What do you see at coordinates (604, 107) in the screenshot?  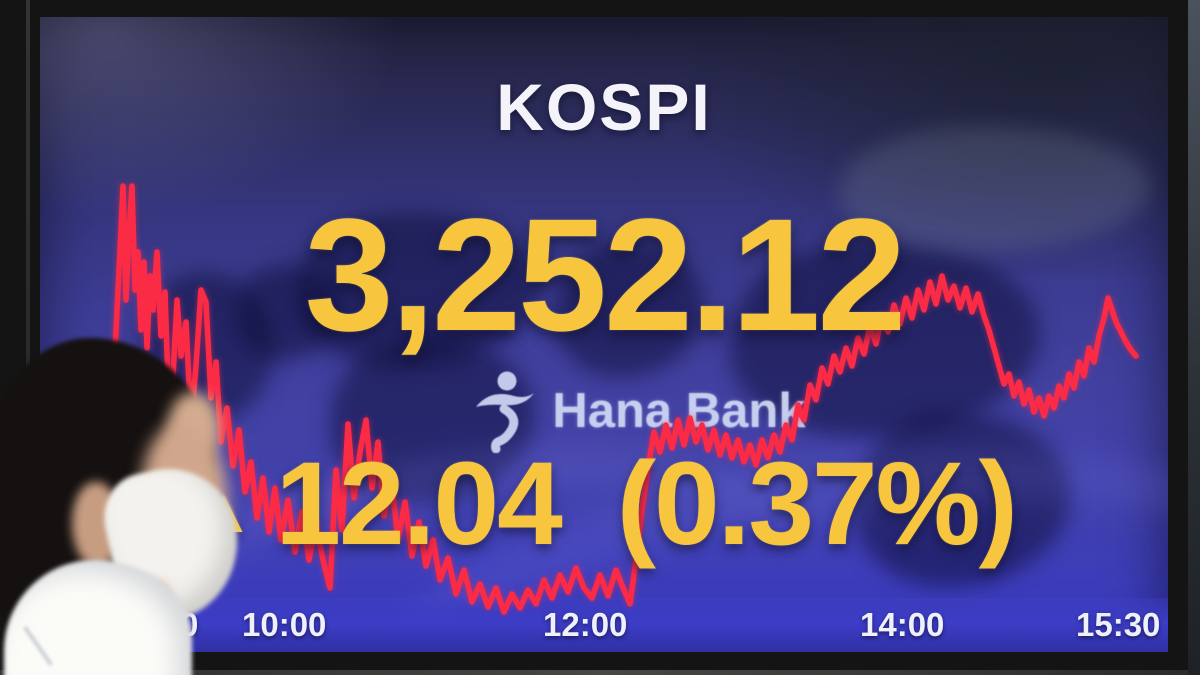 I see `board-title: KOSPI` at bounding box center [604, 107].